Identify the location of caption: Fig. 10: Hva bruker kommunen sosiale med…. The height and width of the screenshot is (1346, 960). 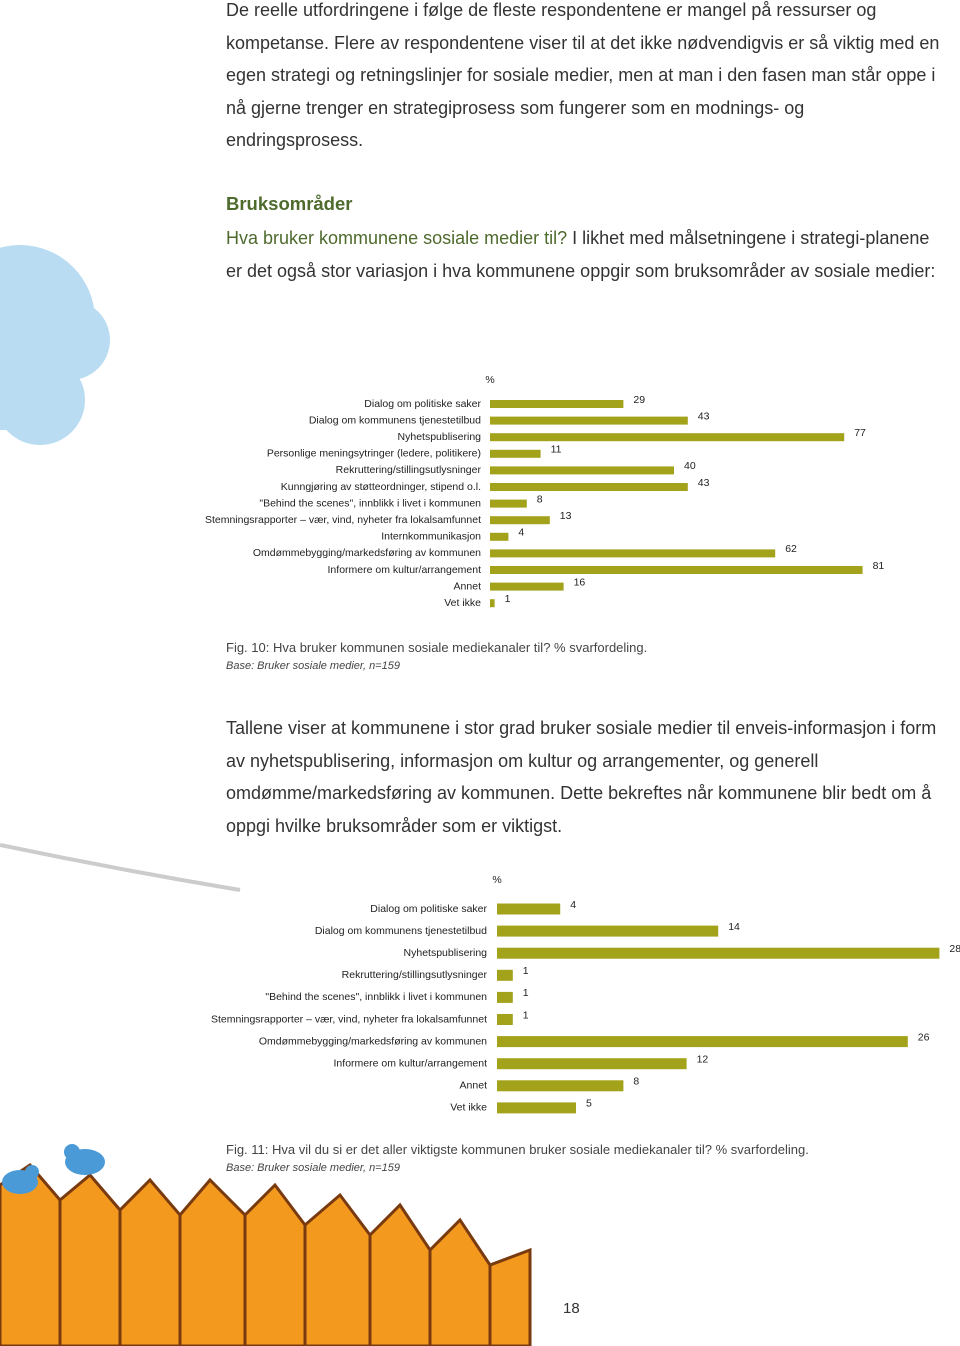
(437, 647).